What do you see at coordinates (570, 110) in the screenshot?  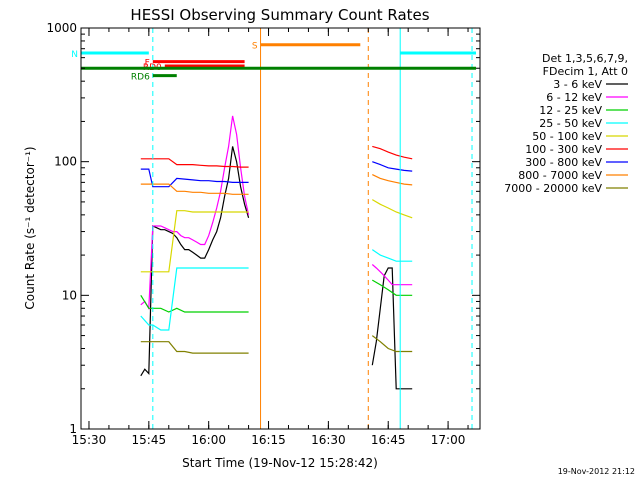 I see `legend-label-2: 12 - 25 keV` at bounding box center [570, 110].